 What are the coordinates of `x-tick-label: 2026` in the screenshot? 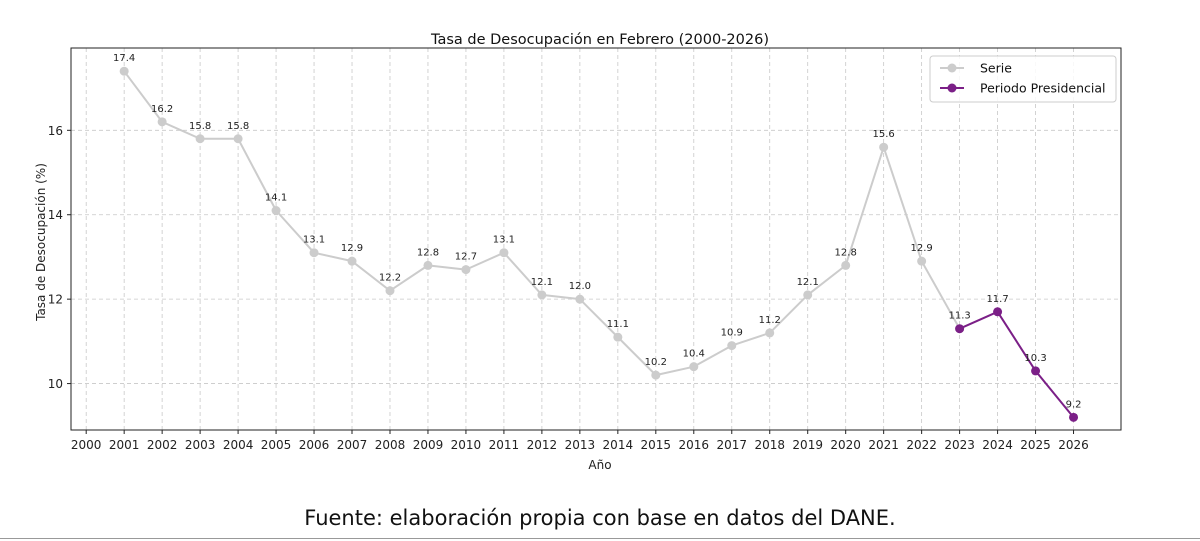 It's located at (1073, 445).